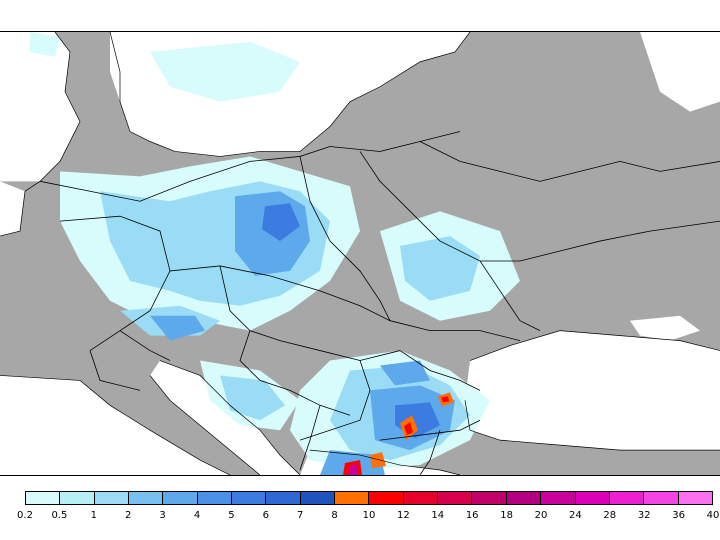  I want to click on legend-tick-label: 20, so click(541, 515).